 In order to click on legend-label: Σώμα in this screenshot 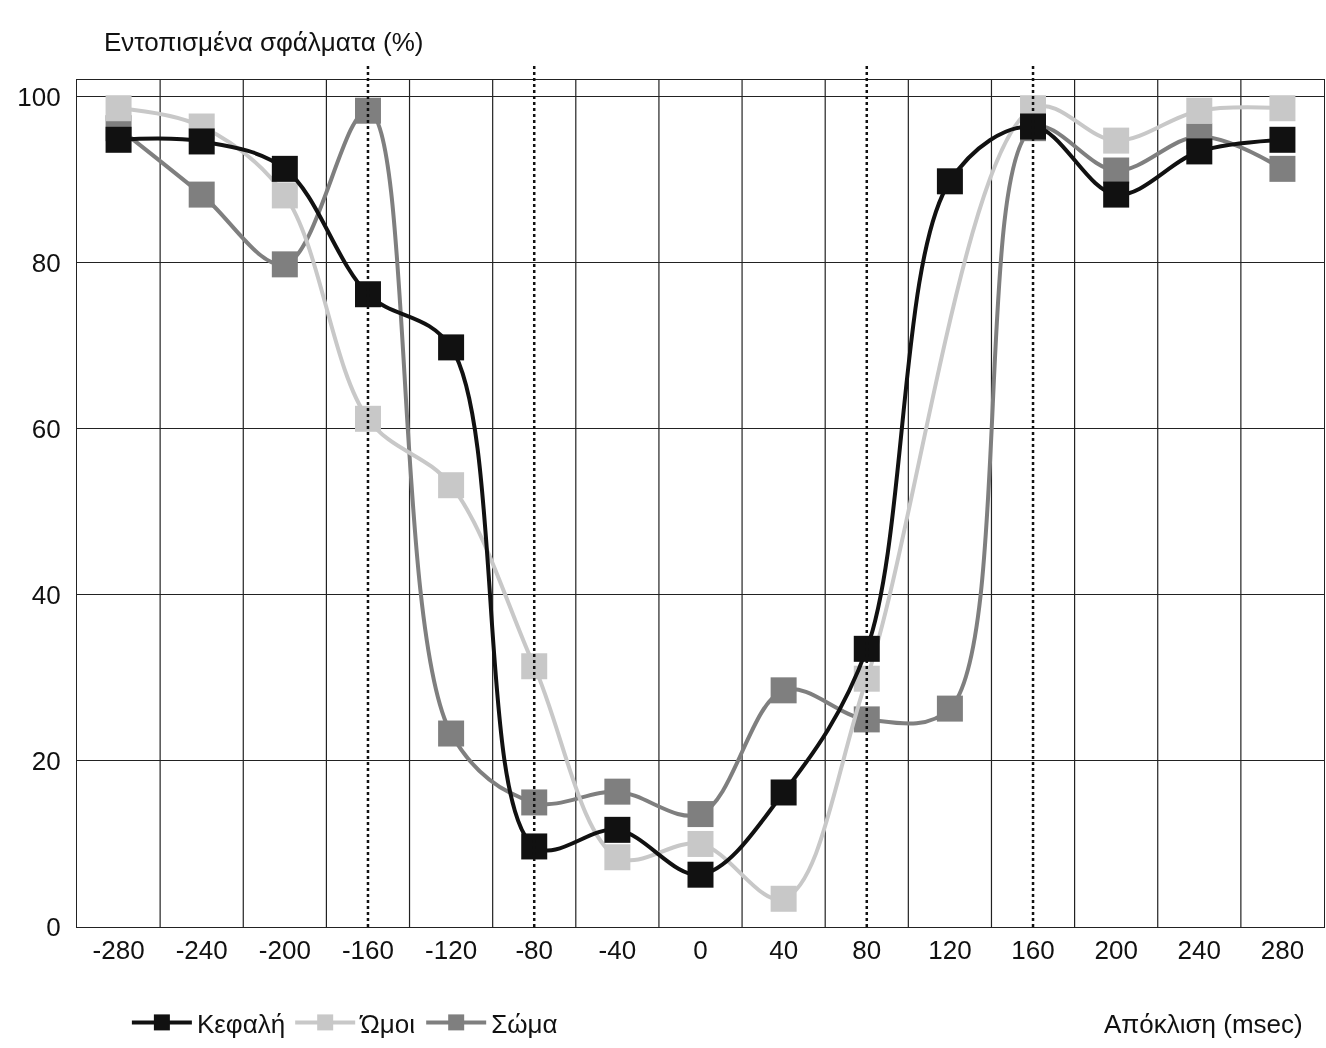, I will do `click(524, 1023)`.